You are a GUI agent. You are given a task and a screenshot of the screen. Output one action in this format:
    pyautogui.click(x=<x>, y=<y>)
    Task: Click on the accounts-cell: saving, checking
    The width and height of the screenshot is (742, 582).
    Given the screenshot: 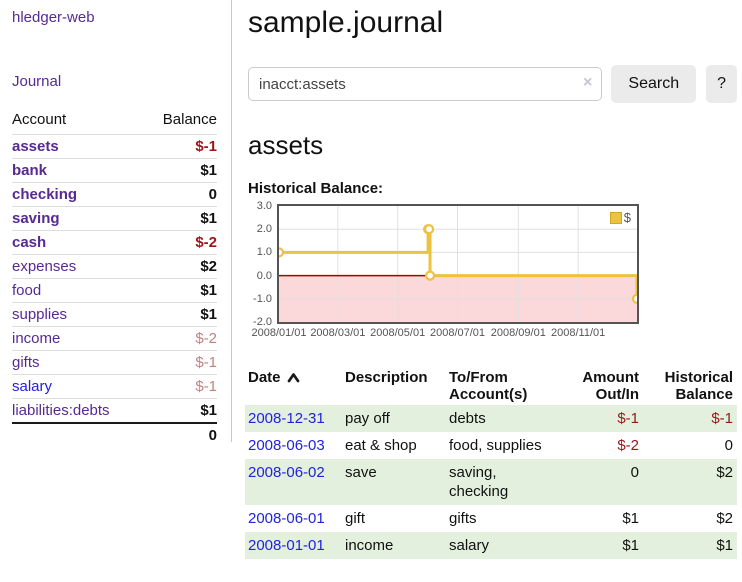 What is the action you would take?
    pyautogui.click(x=479, y=482)
    